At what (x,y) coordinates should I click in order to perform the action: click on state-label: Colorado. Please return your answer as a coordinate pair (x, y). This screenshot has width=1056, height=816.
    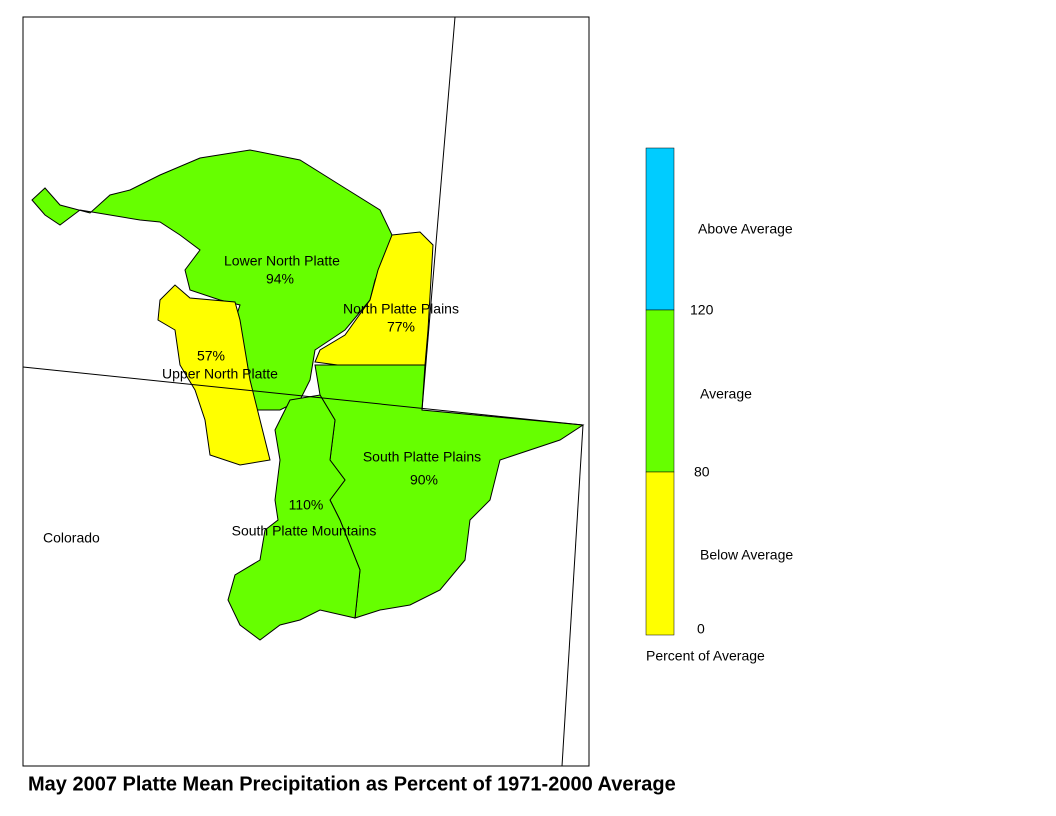
    Looking at the image, I should click on (71, 538).